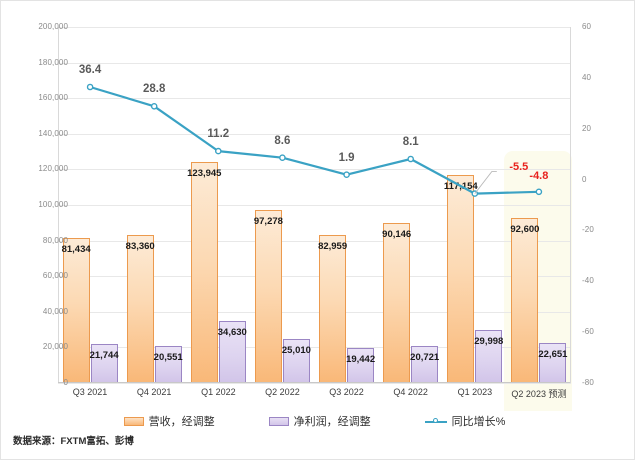  I want to click on legend-item-growth: 同比增长%, so click(465, 421).